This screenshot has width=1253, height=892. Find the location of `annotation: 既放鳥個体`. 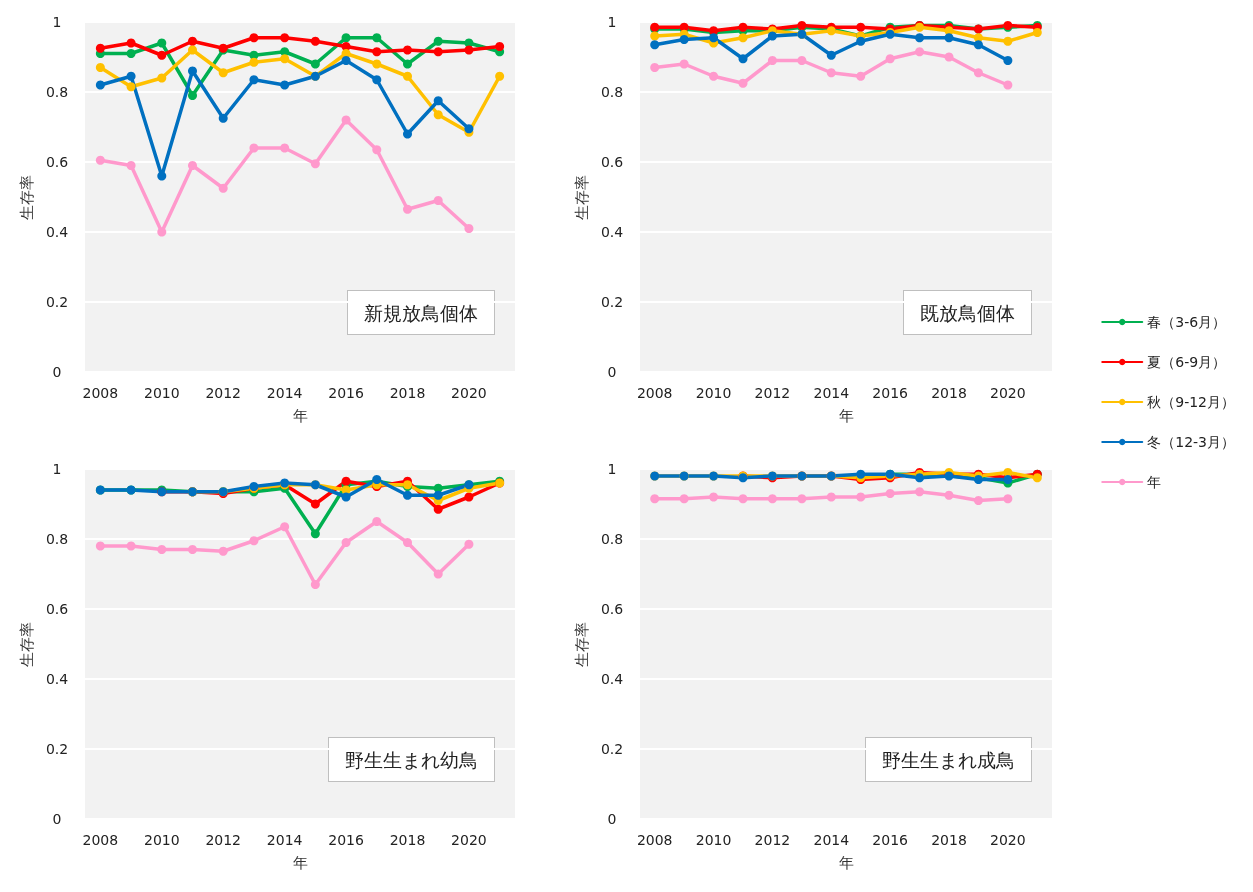

annotation: 既放鳥個体 is located at coordinates (967, 312).